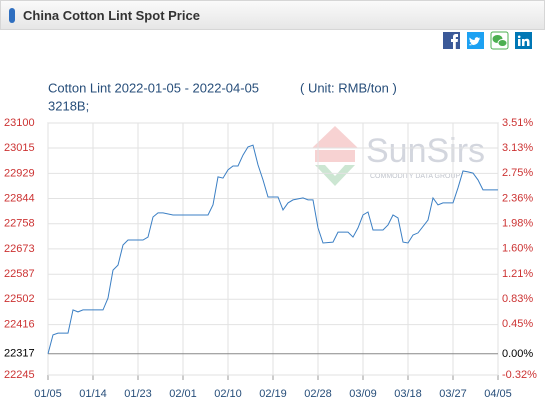 The height and width of the screenshot is (404, 547). Describe the element at coordinates (519, 375) in the screenshot. I see `y2-tick-label: -0.32%` at that location.